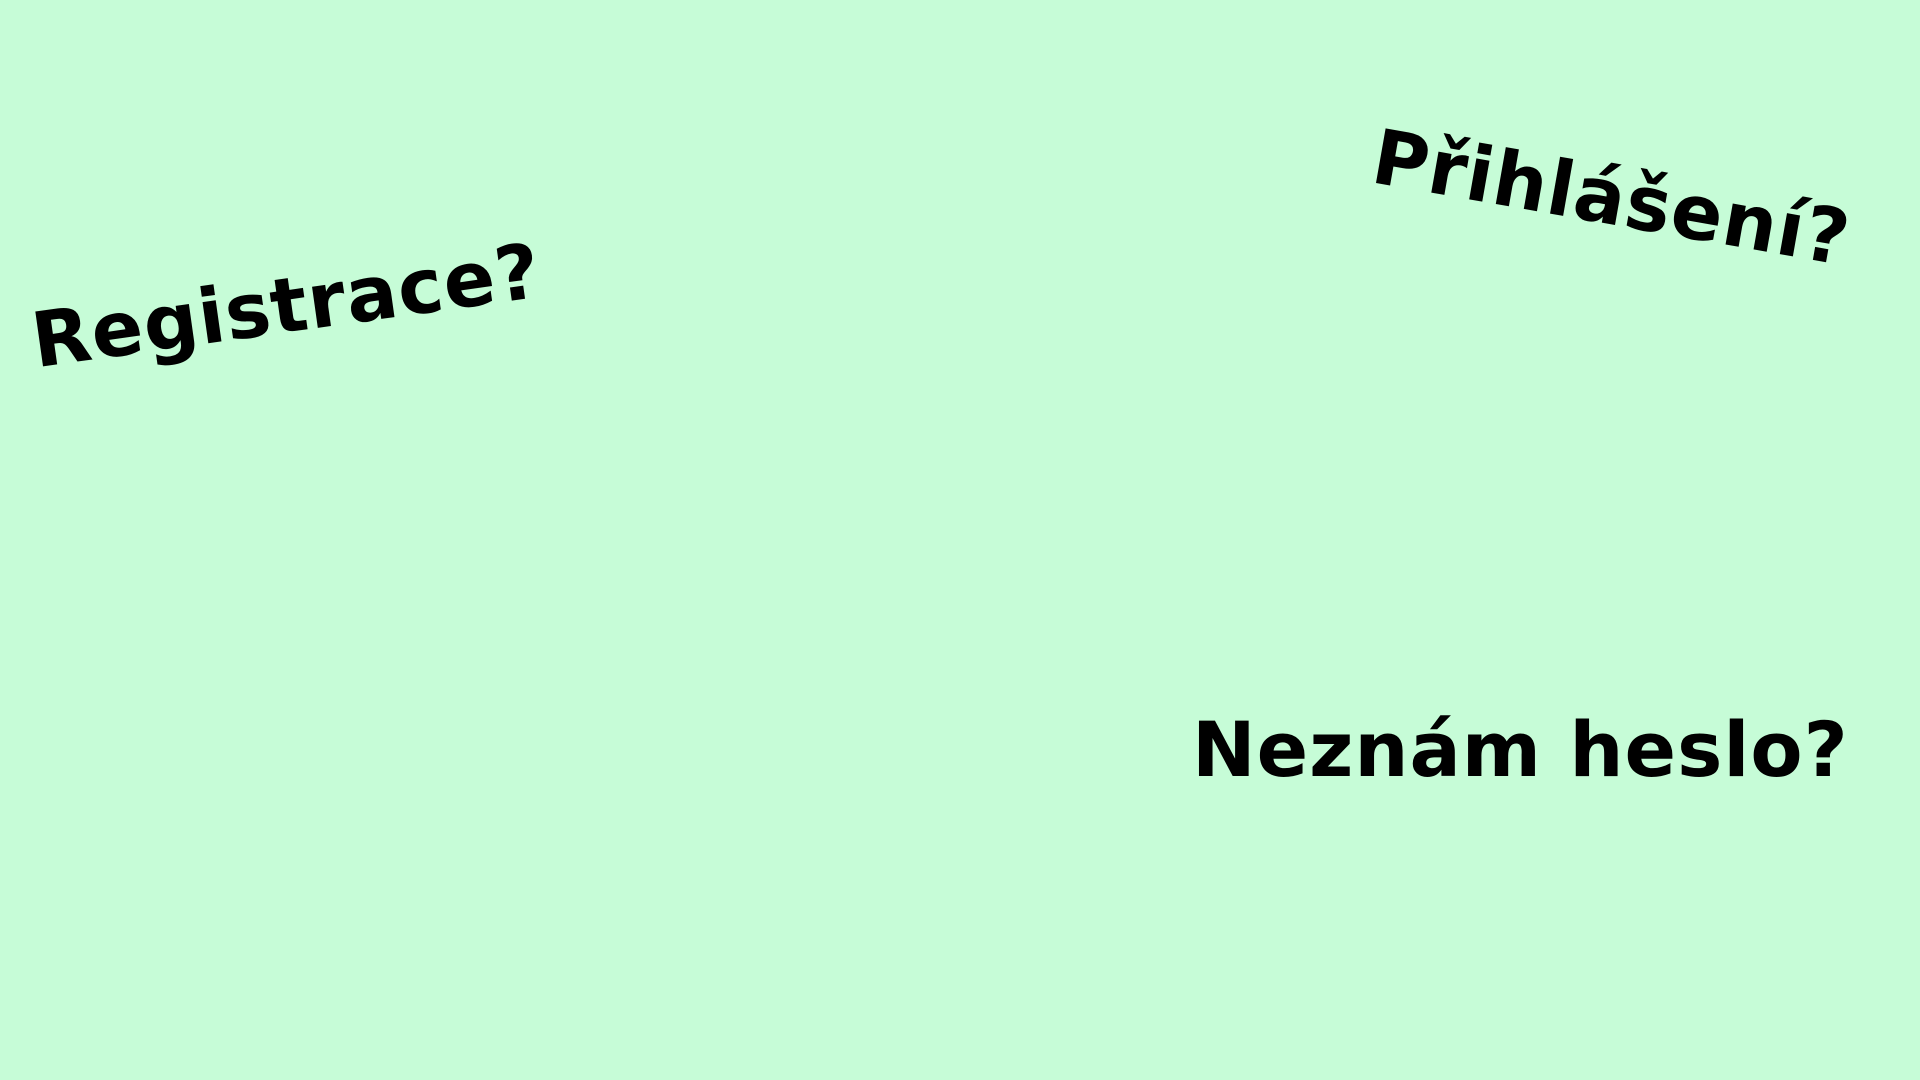  What do you see at coordinates (286, 305) in the screenshot?
I see `register-link: Registrace?` at bounding box center [286, 305].